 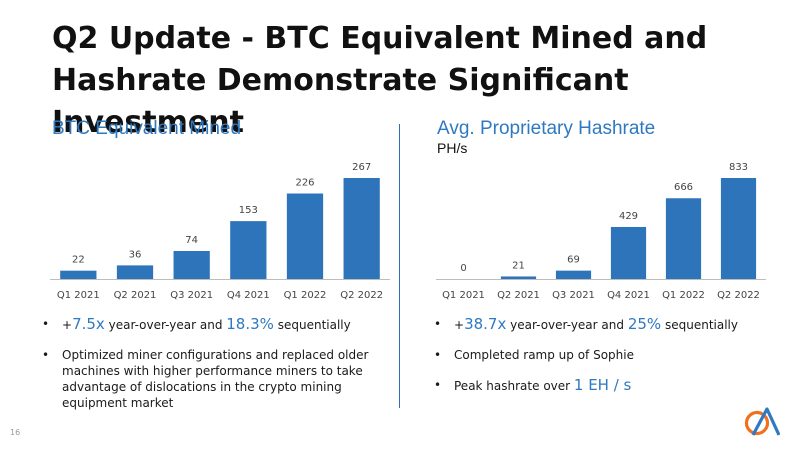 I want to click on data-label: 22, so click(x=78, y=260).